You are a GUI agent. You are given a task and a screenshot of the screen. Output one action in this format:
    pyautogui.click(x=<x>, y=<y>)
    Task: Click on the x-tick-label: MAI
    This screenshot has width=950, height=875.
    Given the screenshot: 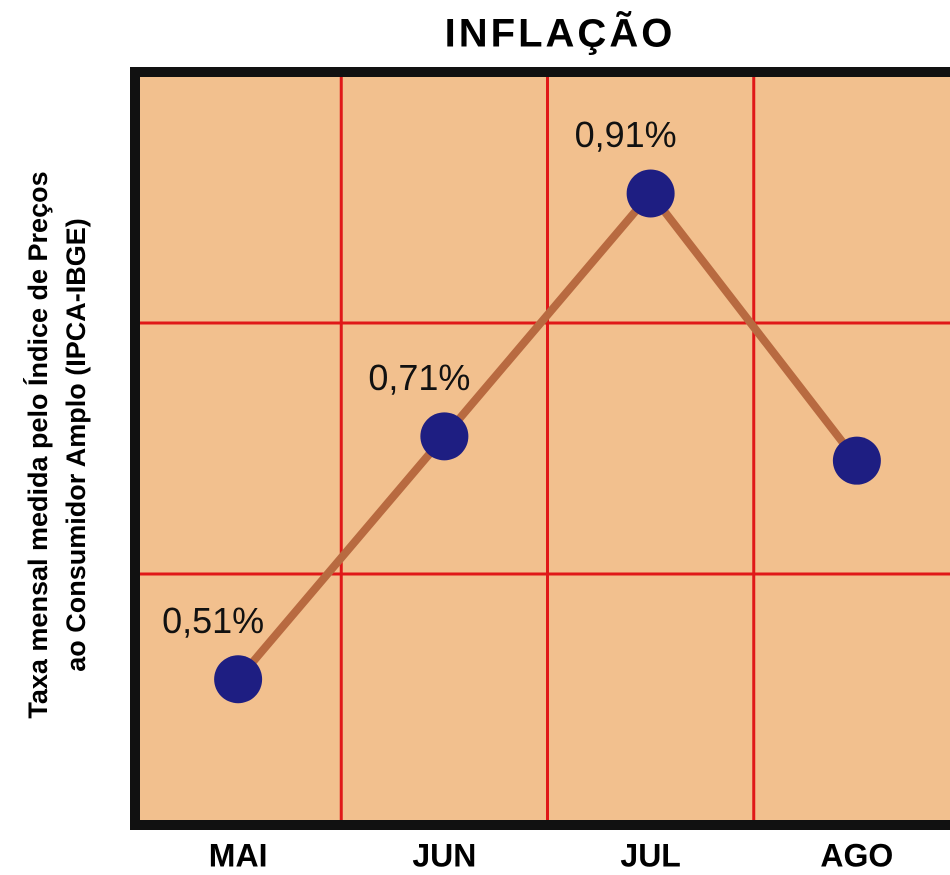 What is the action you would take?
    pyautogui.click(x=238, y=855)
    